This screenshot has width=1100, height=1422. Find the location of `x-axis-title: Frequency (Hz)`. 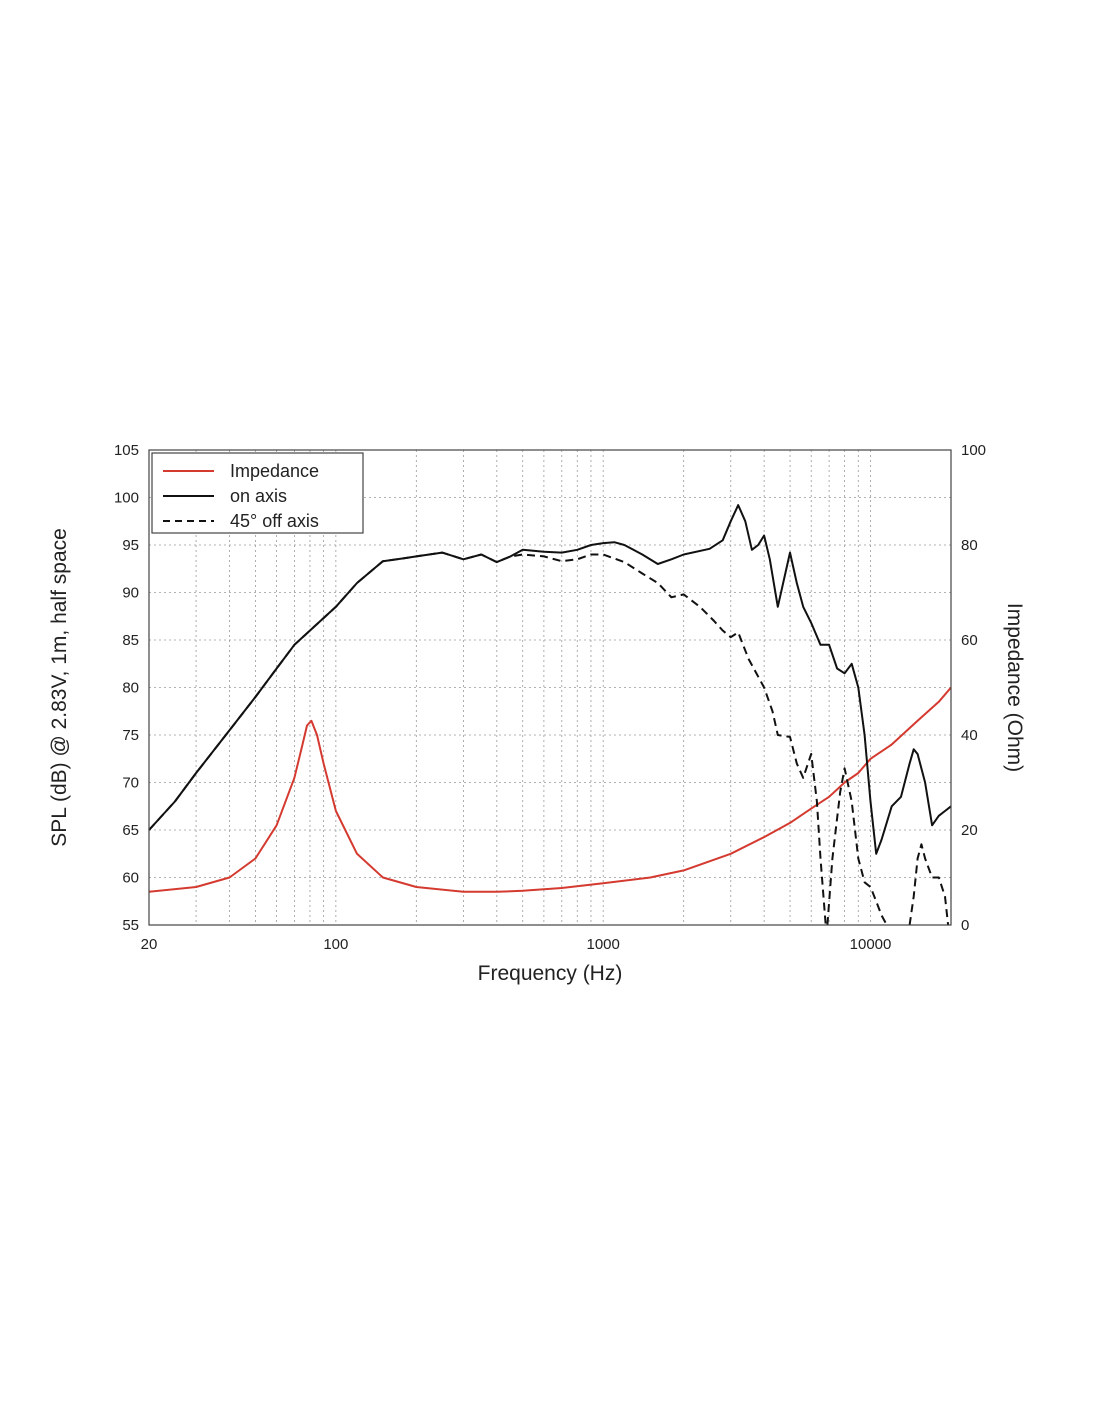

x-axis-title: Frequency (Hz) is located at coordinates (550, 973).